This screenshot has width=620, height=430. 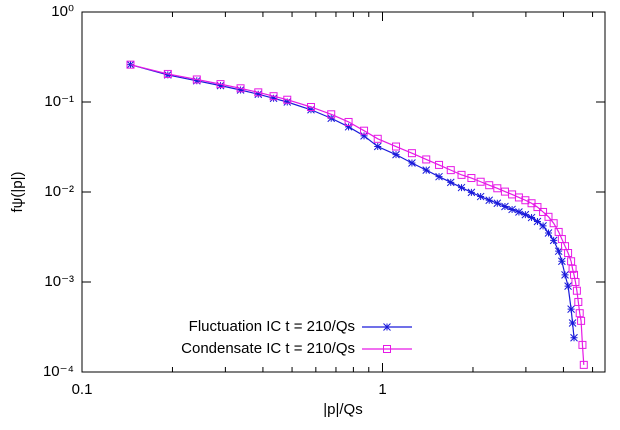 What do you see at coordinates (82, 389) in the screenshot?
I see `x-tick-label: 0.1` at bounding box center [82, 389].